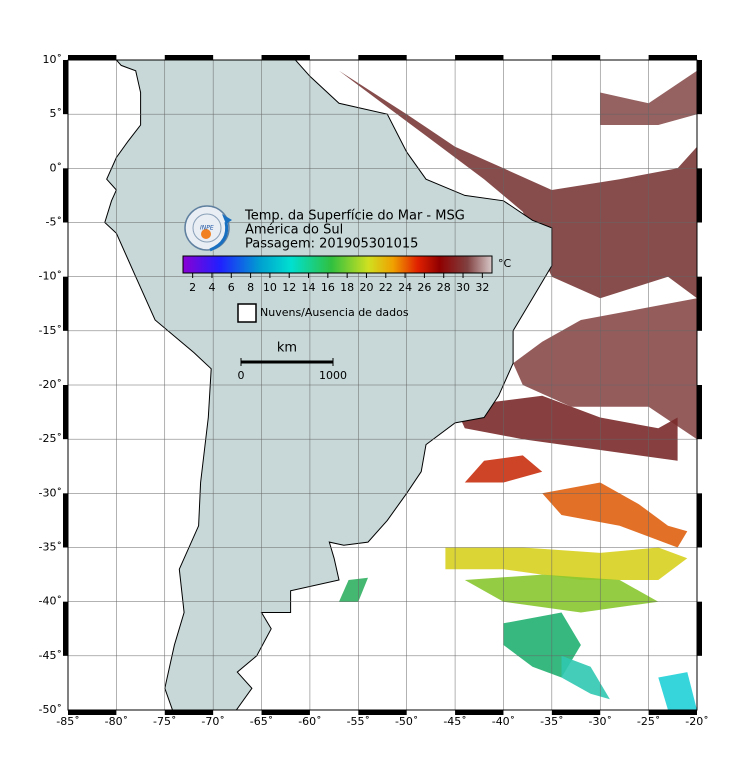  I want to click on colorbar-unit: °C, so click(505, 263).